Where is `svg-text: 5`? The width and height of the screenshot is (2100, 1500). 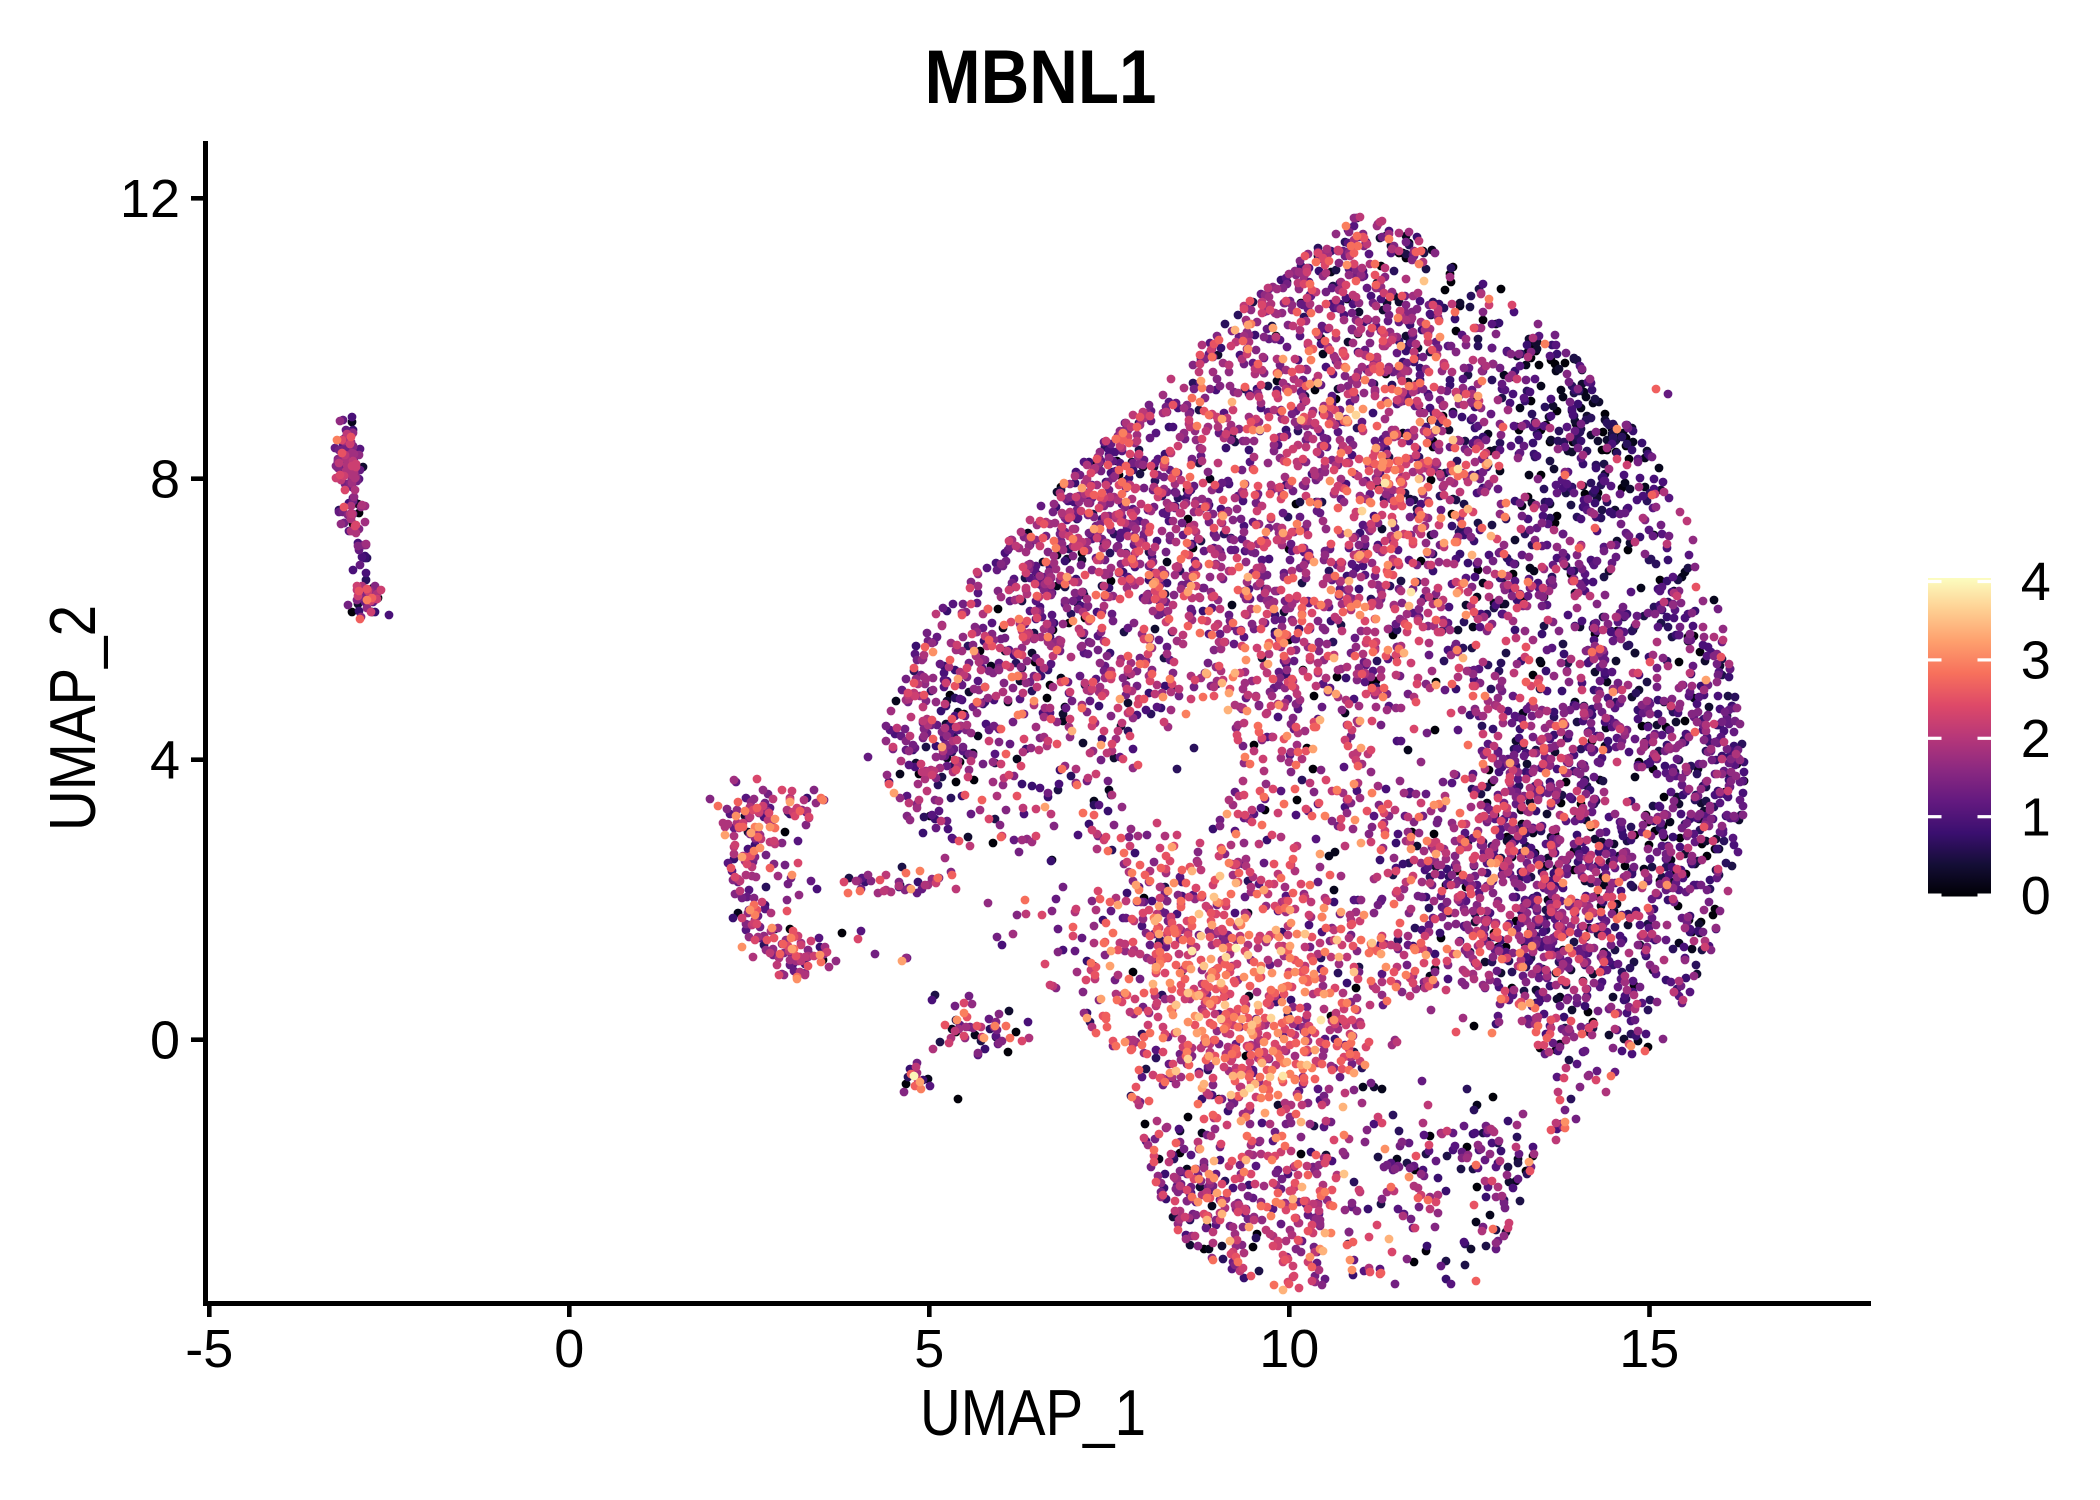
svg-text: 5 is located at coordinates (929, 1349).